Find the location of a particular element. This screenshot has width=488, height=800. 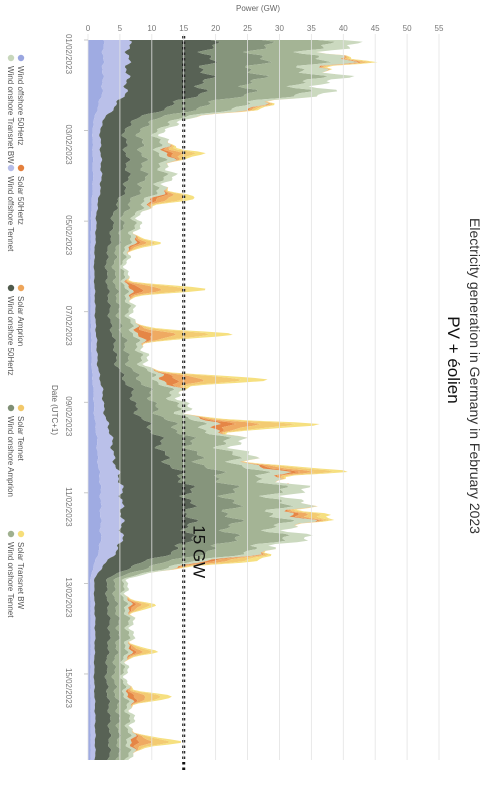

x-tick-label: 03/02/2023 is located at coordinates (68, 145).